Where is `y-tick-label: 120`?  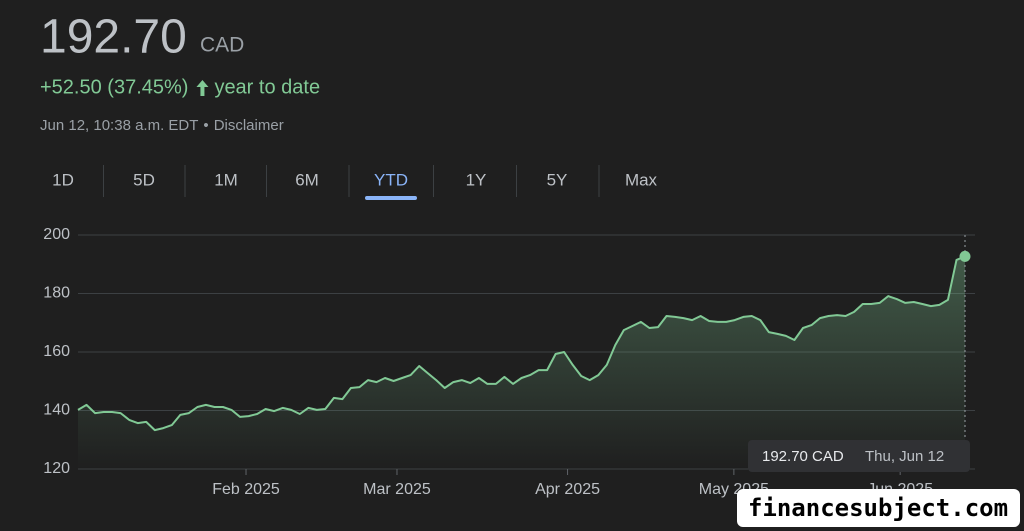 y-tick-label: 120 is located at coordinates (56, 468).